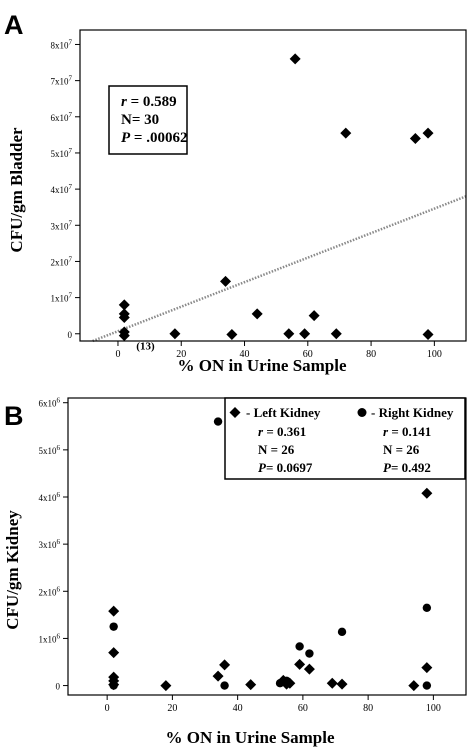  I want to click on panel-b-letter: B, so click(14, 416).